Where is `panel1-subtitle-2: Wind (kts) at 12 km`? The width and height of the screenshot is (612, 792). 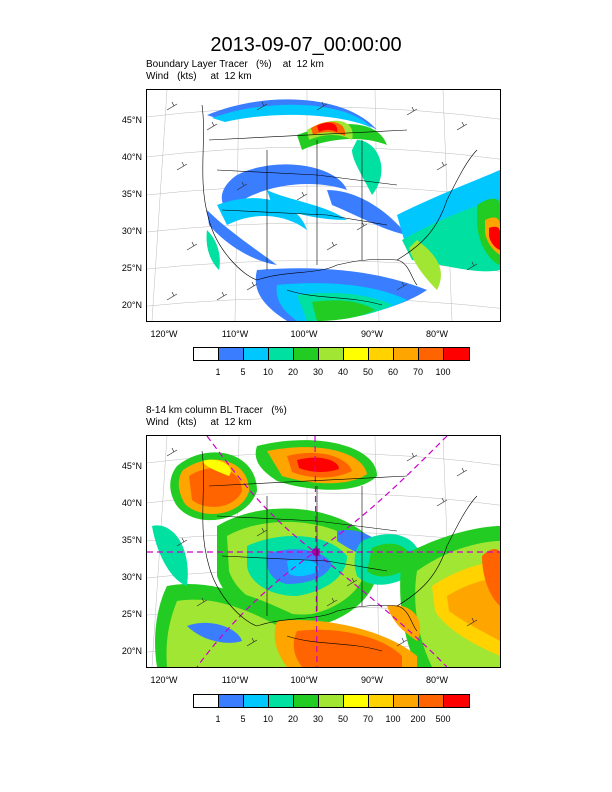
panel1-subtitle-2: Wind (kts) at 12 km is located at coordinates (199, 76).